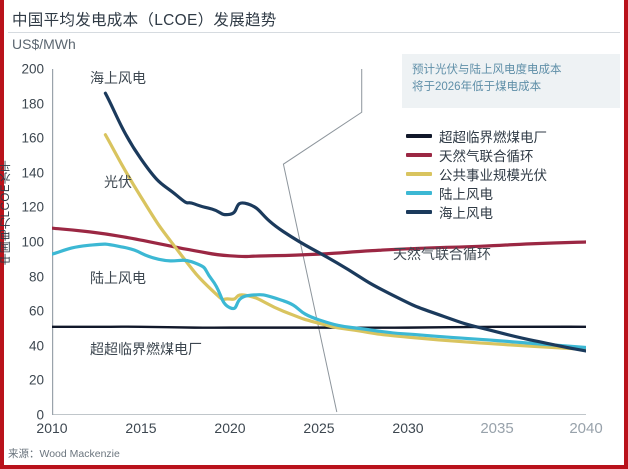 This screenshot has height=469, width=628. Describe the element at coordinates (442, 254) in the screenshot. I see `series-inline-label: 天然气联合循环` at that location.